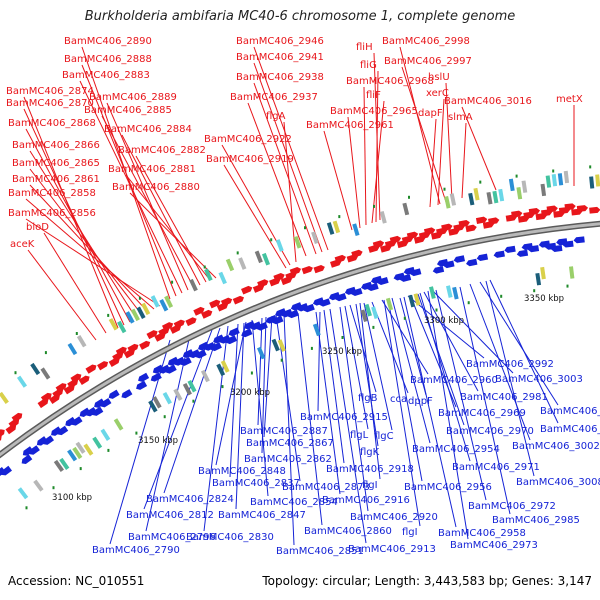 Image resolution: width=600 pixels, height=600 pixels. I want to click on gene-label-top: dapF, so click(430, 113).